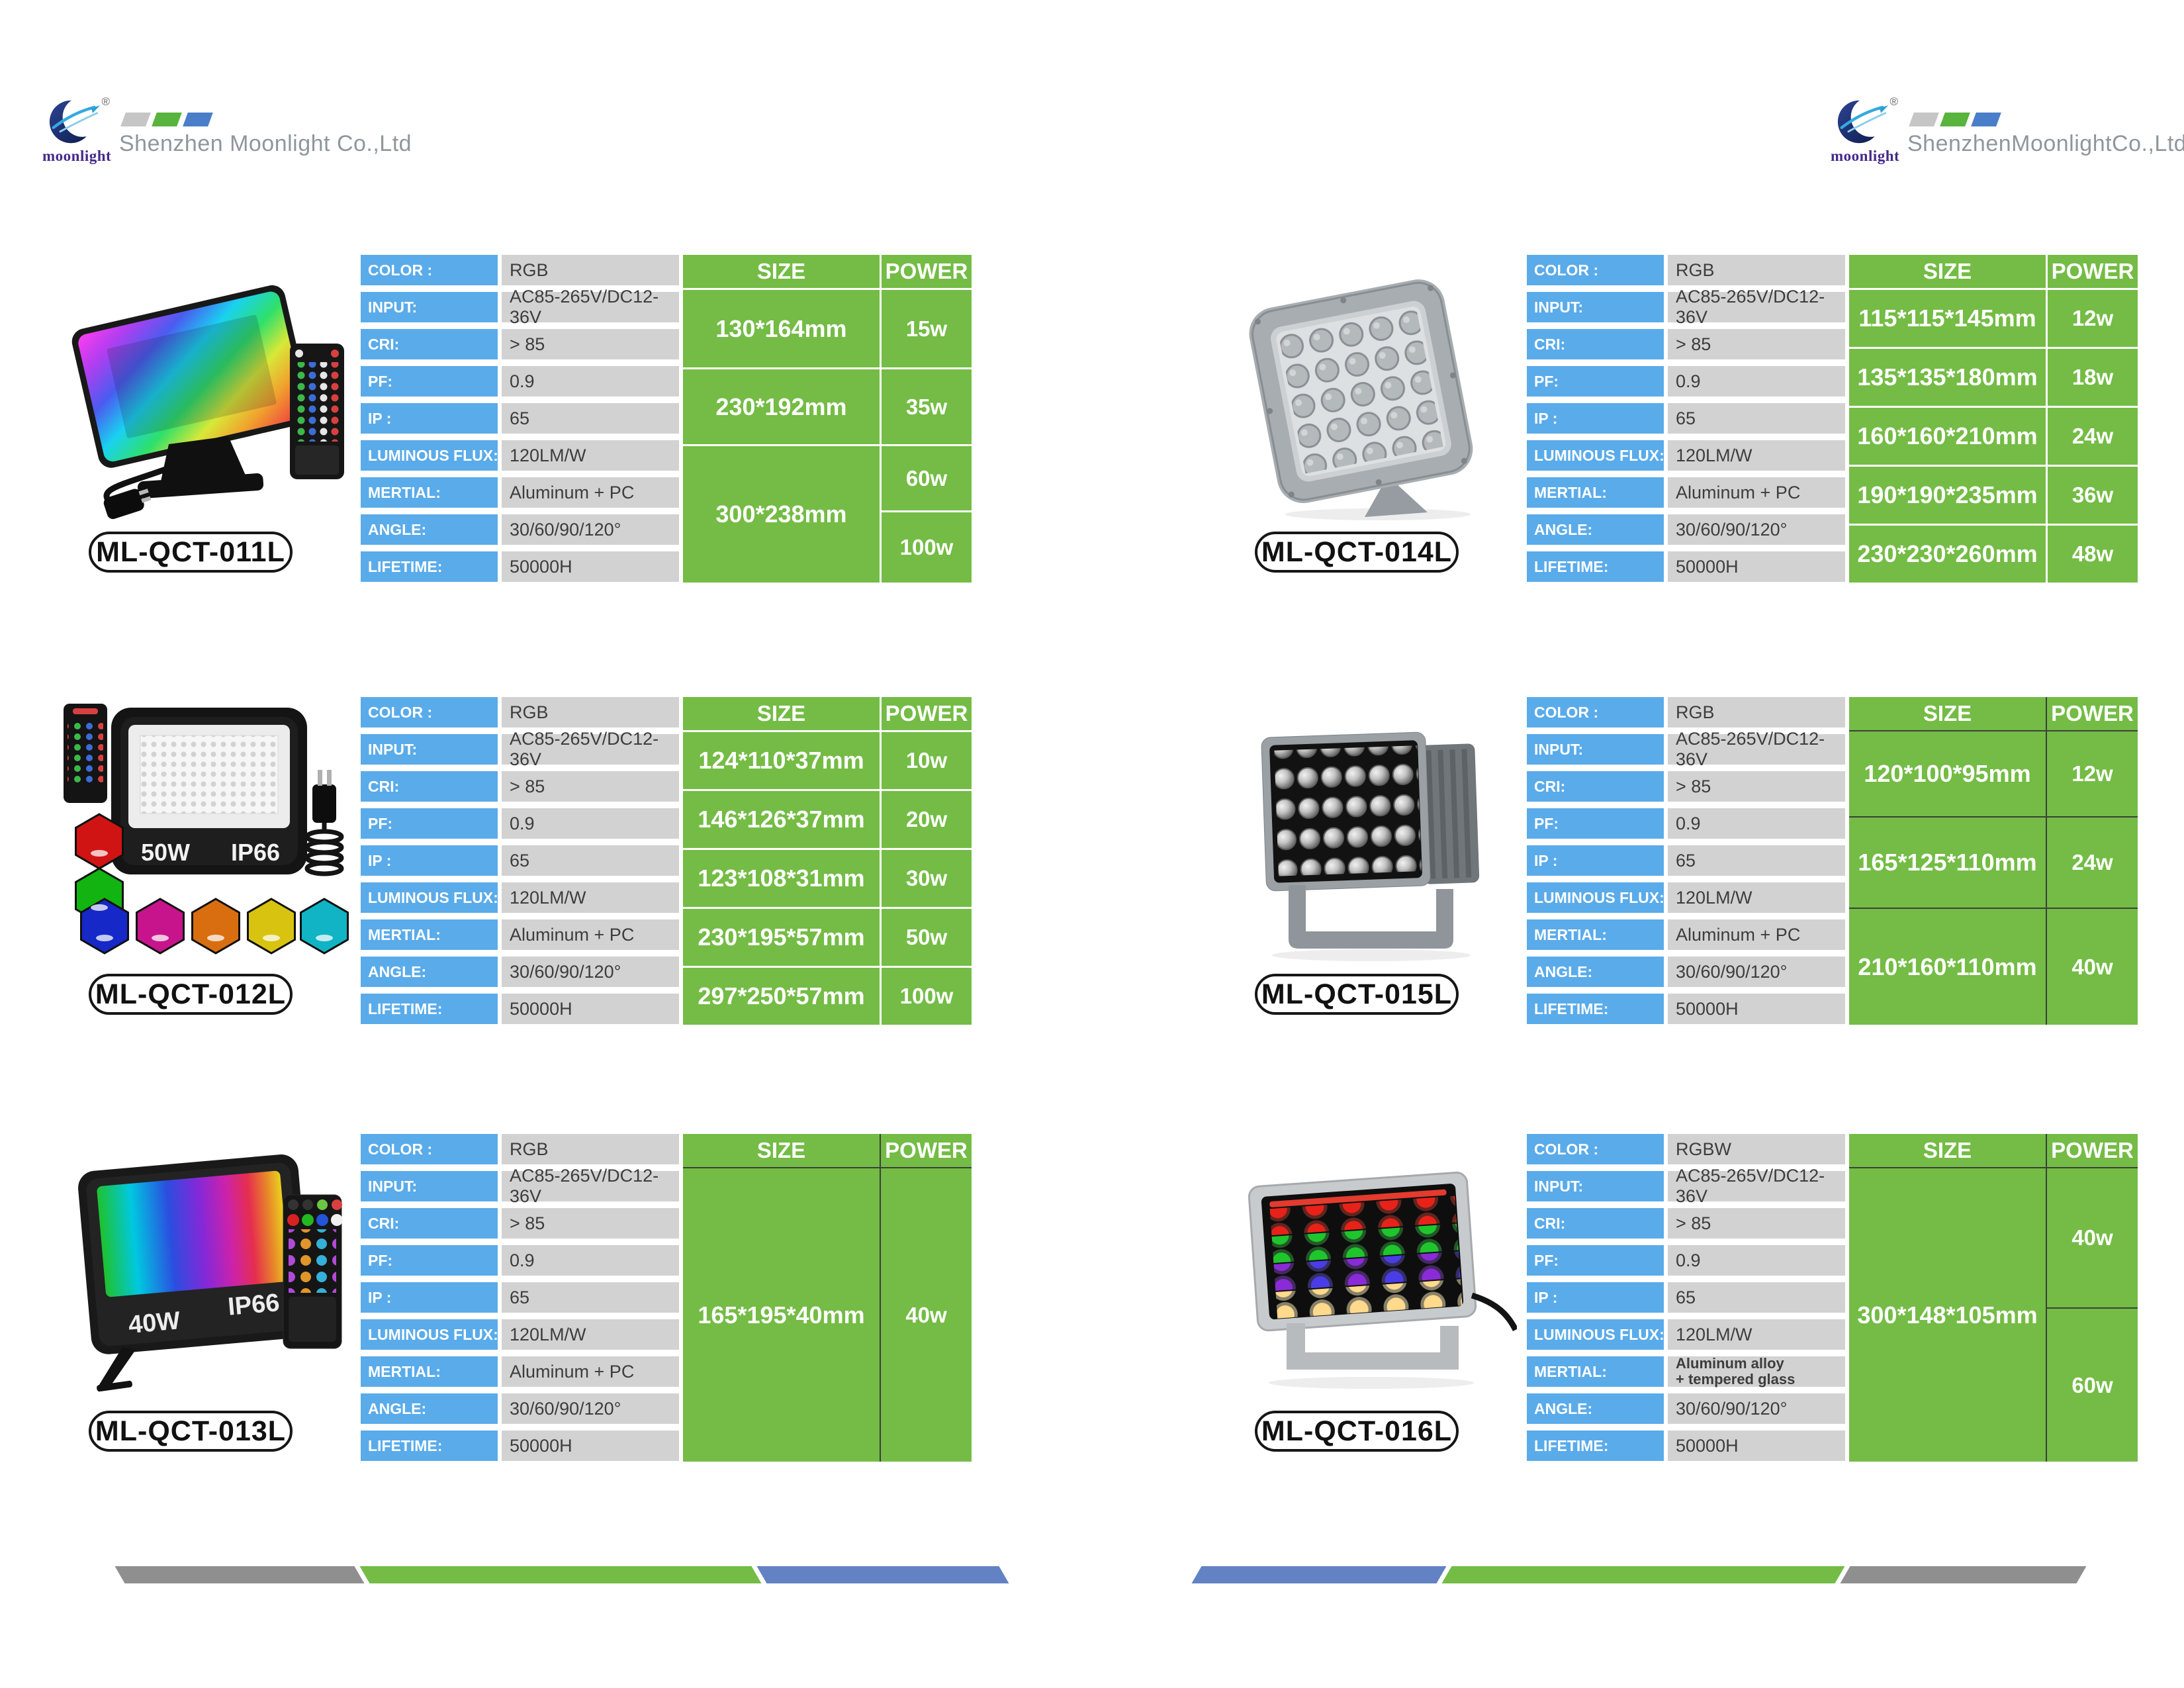 The height and width of the screenshot is (1688, 2184). Describe the element at coordinates (2092, 773) in the screenshot. I see `power-cell: 12w` at that location.